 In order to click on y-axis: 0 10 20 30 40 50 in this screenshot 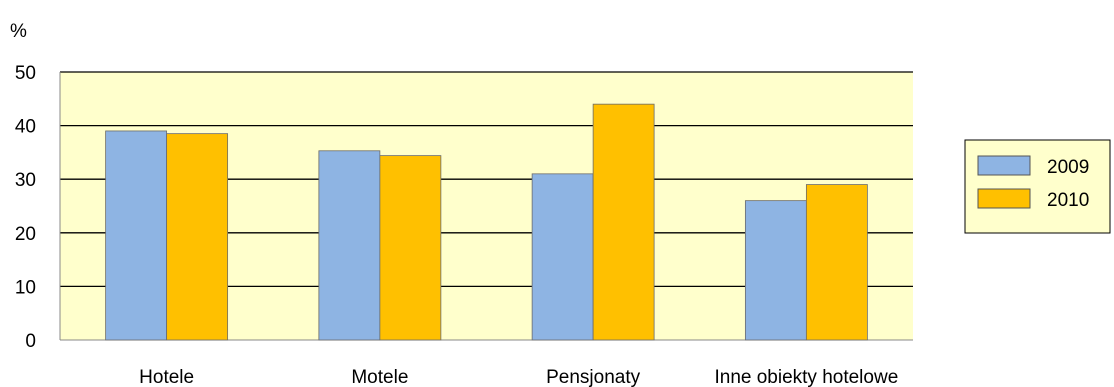, I will do `click(25, 207)`.